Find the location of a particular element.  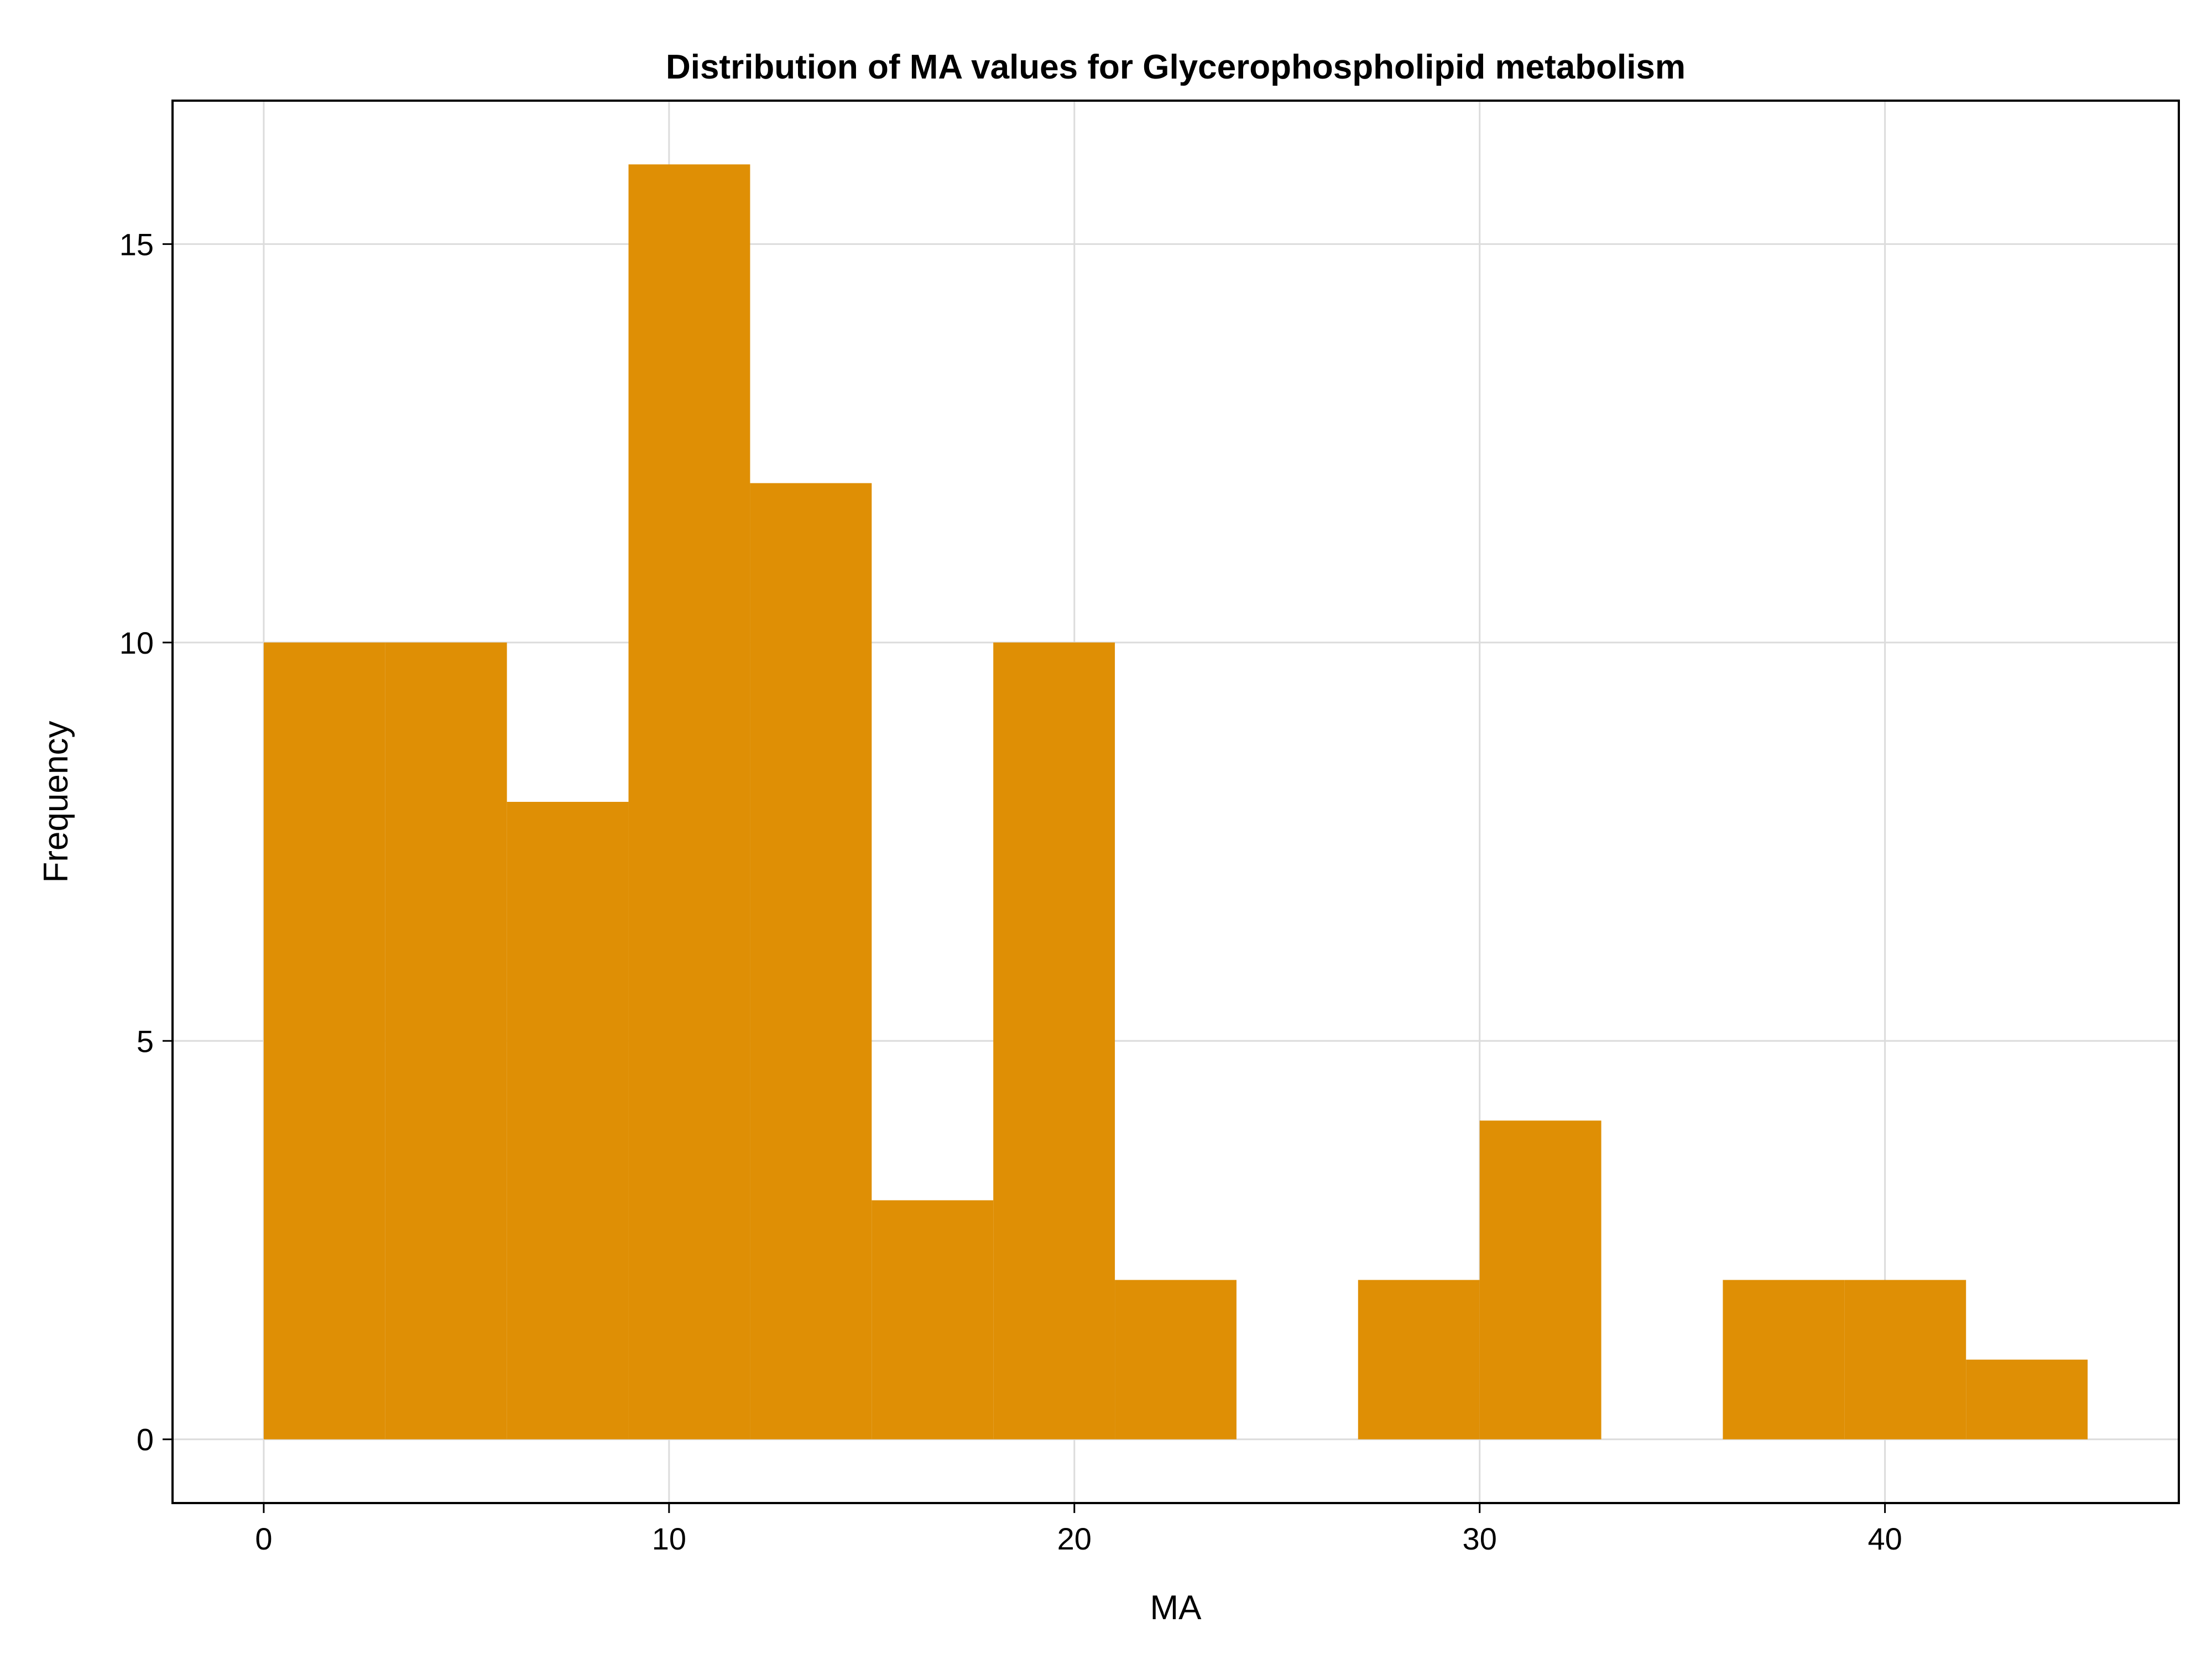

x-tick-label: 40 is located at coordinates (1885, 1539).